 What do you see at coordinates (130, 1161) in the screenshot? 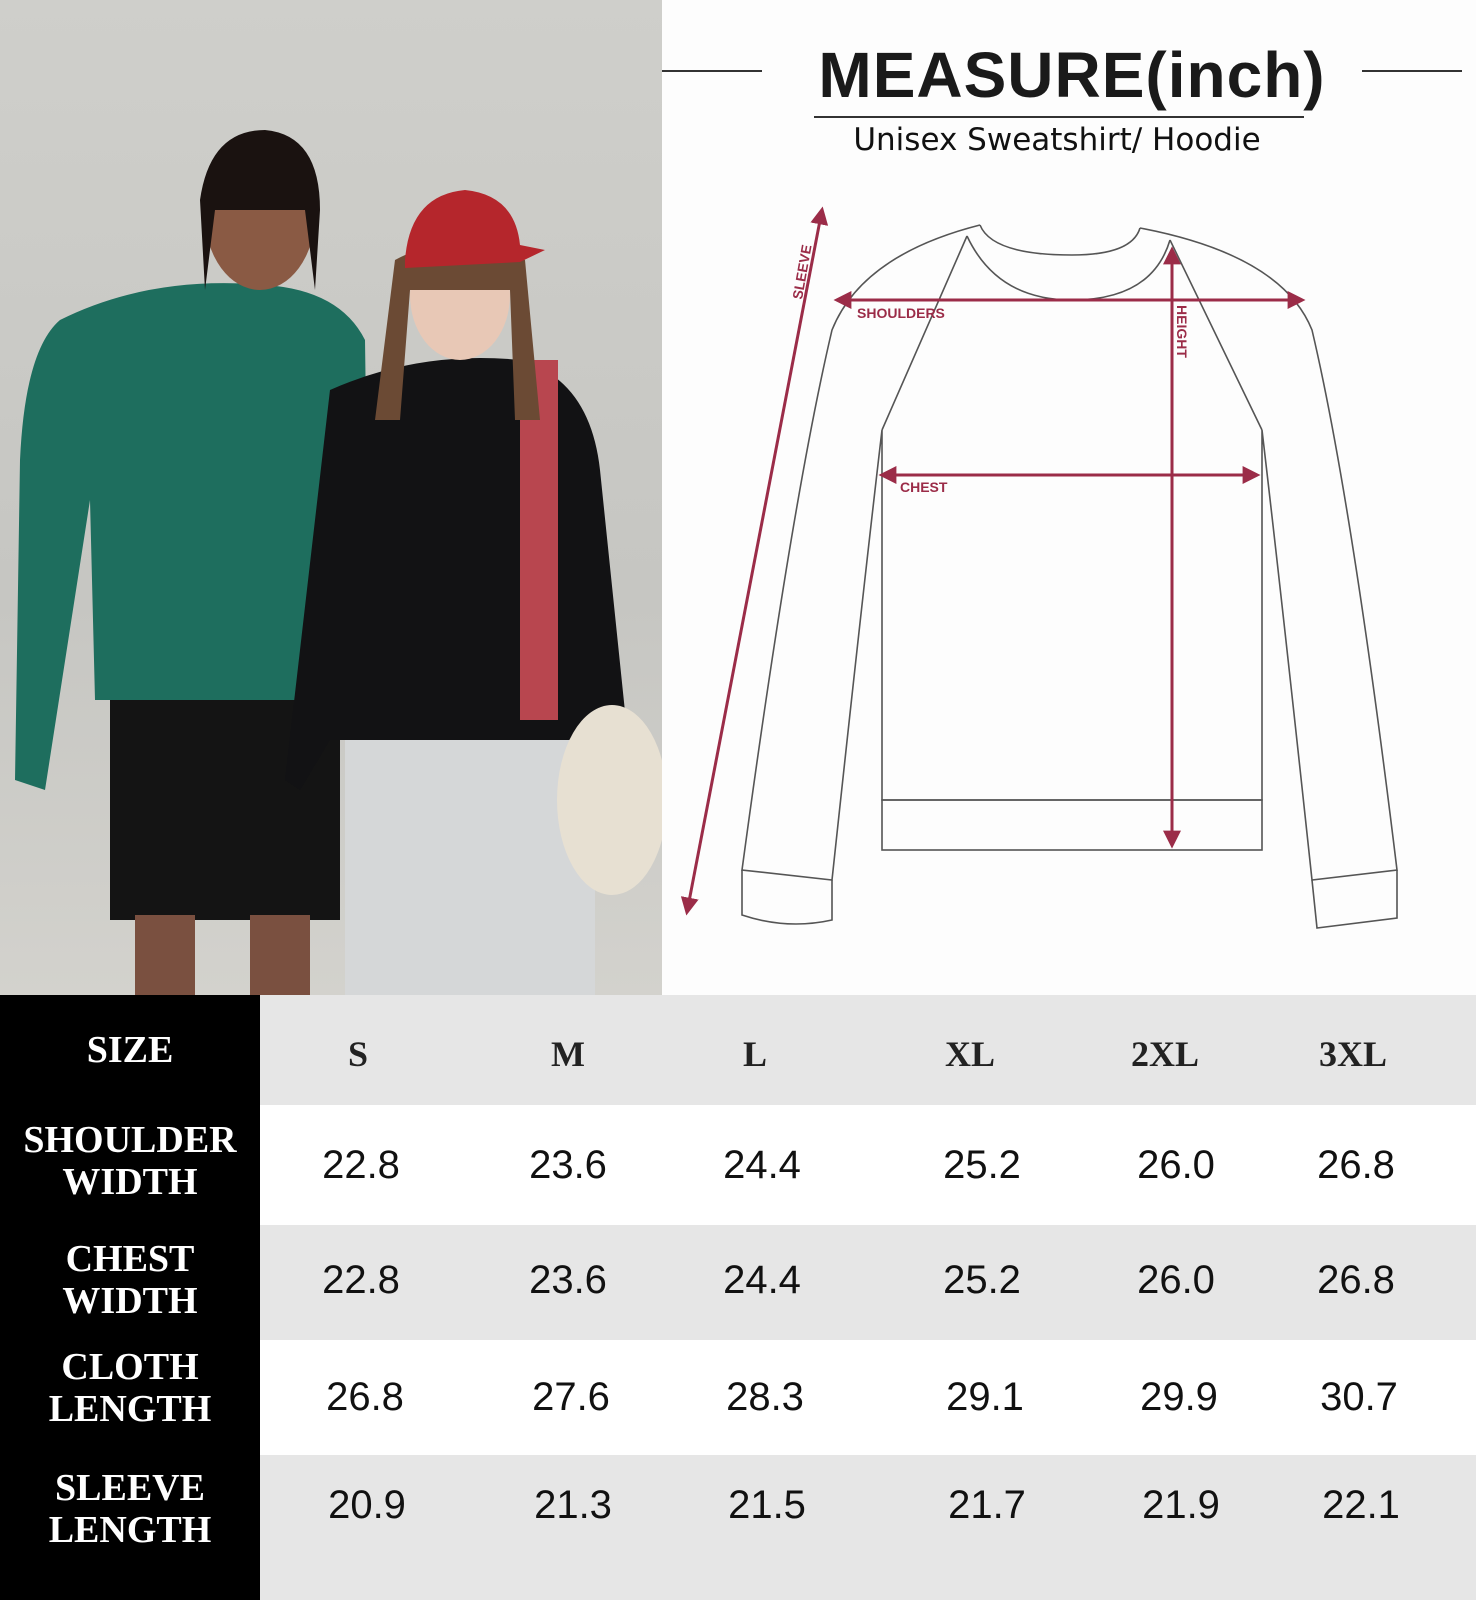
I see `row-label-shoulder-width: SHOULDER WIDTH` at bounding box center [130, 1161].